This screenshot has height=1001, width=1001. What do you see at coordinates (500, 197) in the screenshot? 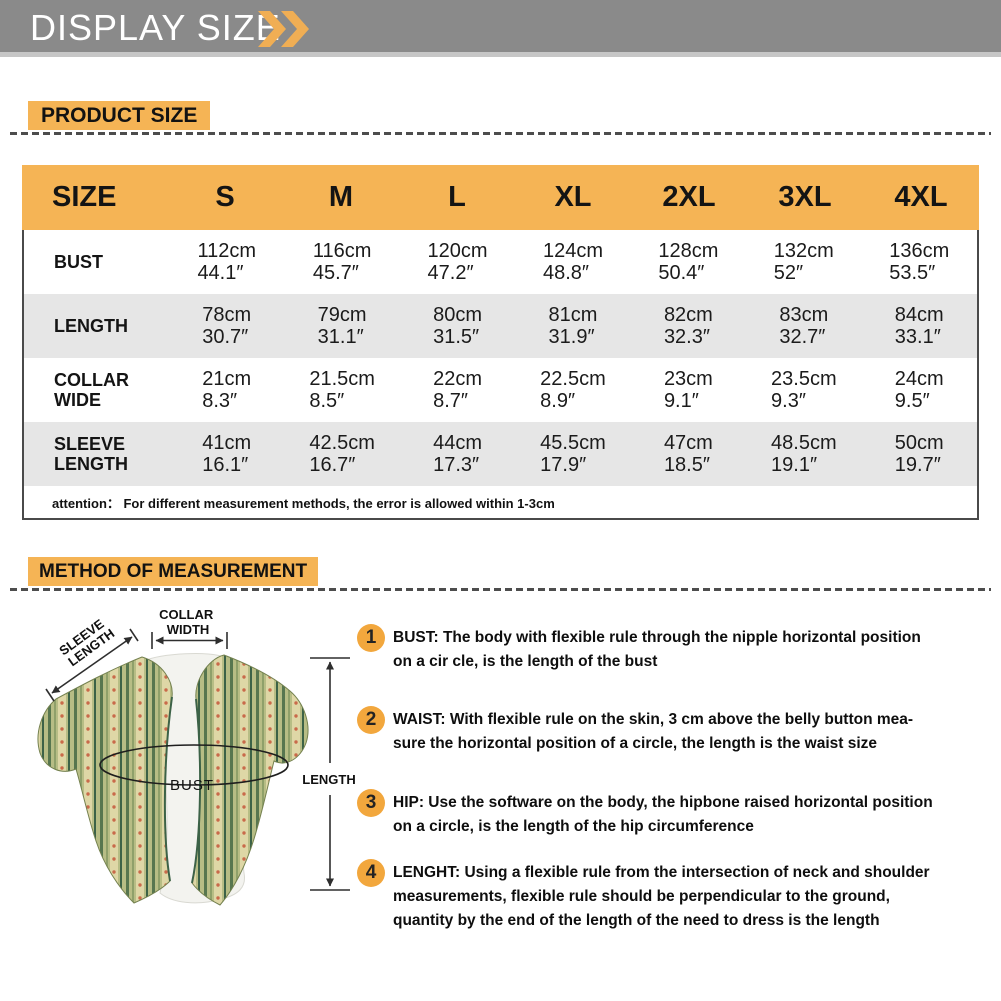
I see `size-table-header: SIZE S M L XL 2XL 3XL 4XL` at bounding box center [500, 197].